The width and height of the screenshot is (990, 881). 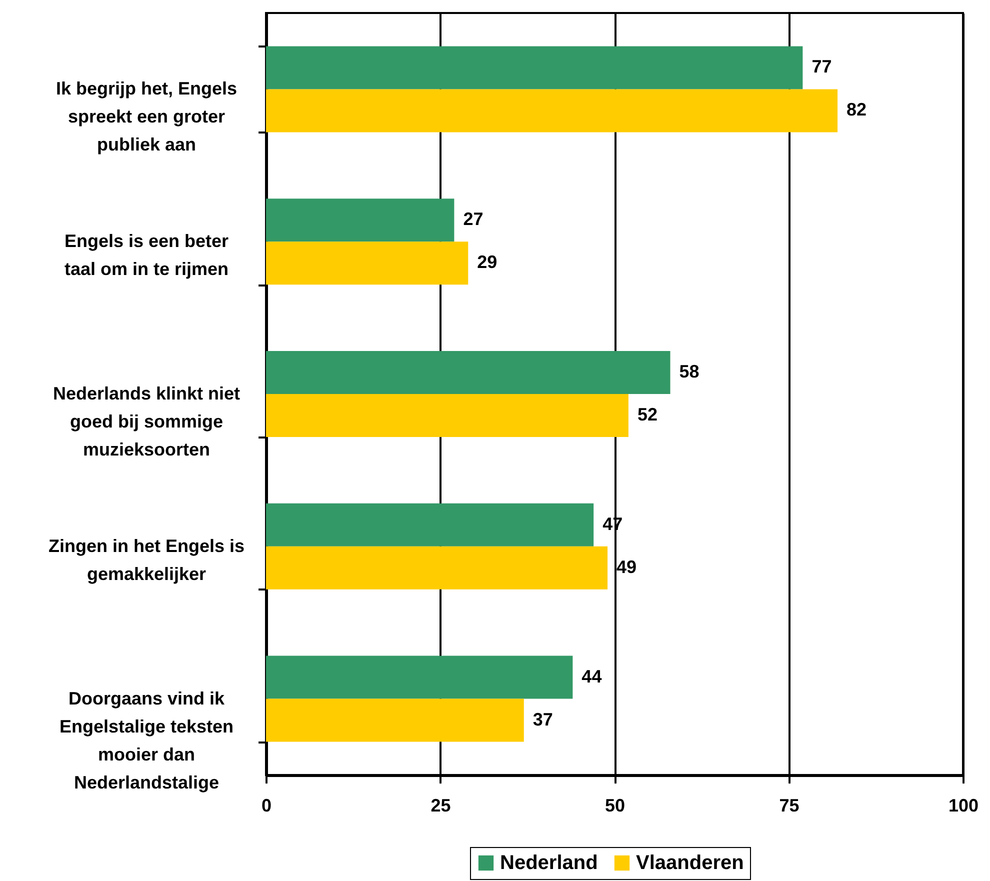 What do you see at coordinates (626, 566) in the screenshot?
I see `data-label: 49` at bounding box center [626, 566].